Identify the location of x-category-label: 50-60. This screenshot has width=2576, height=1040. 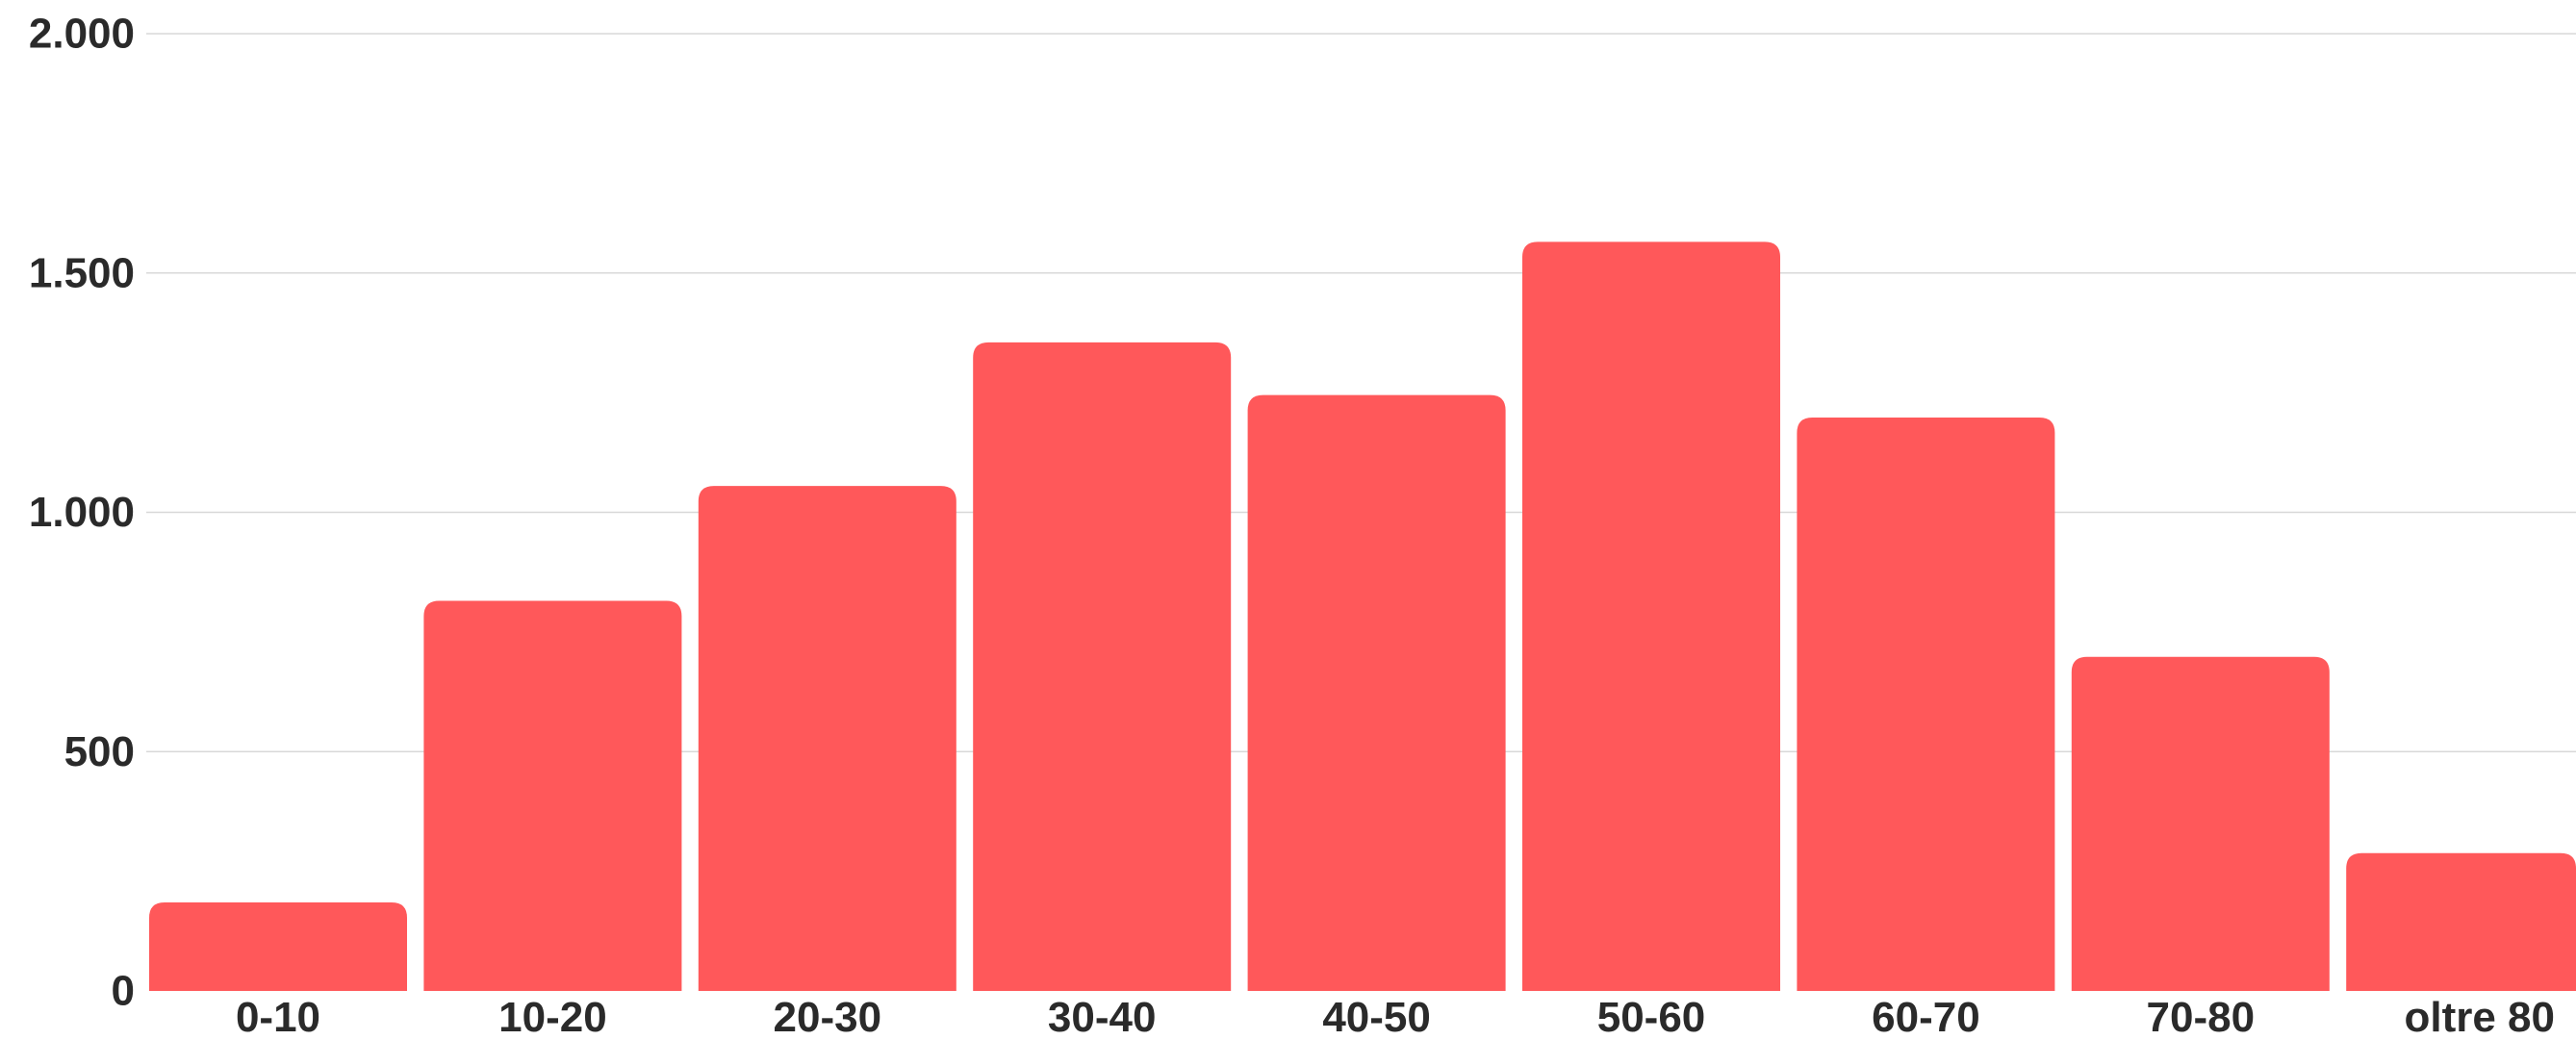
(1651, 1017).